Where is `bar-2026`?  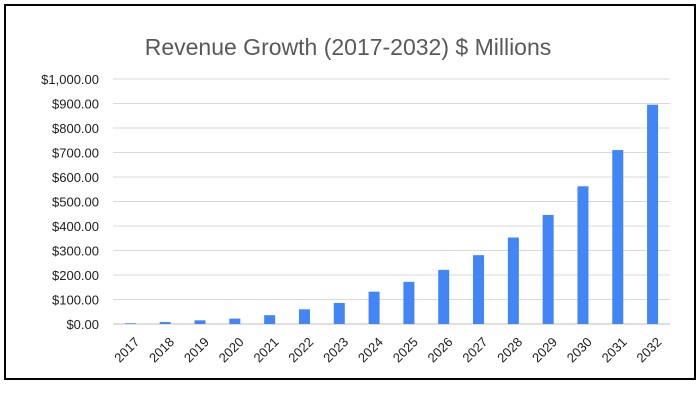
bar-2026 is located at coordinates (444, 296).